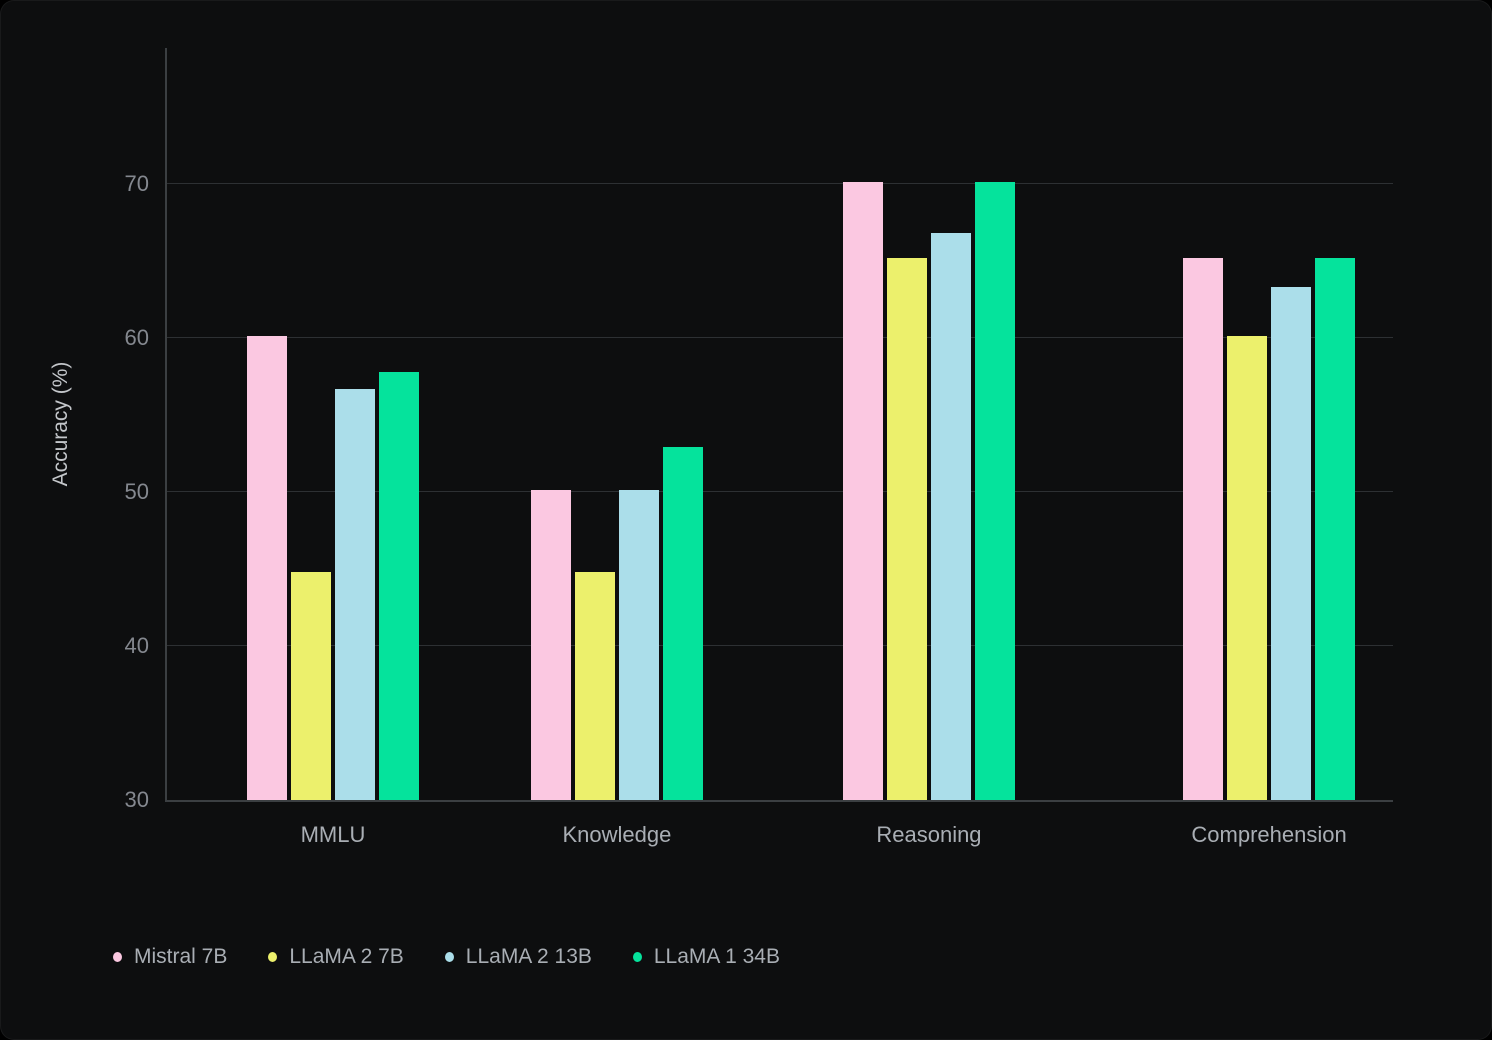 The width and height of the screenshot is (1492, 1040). Describe the element at coordinates (136, 799) in the screenshot. I see `y-tick-label-30: 30` at that location.